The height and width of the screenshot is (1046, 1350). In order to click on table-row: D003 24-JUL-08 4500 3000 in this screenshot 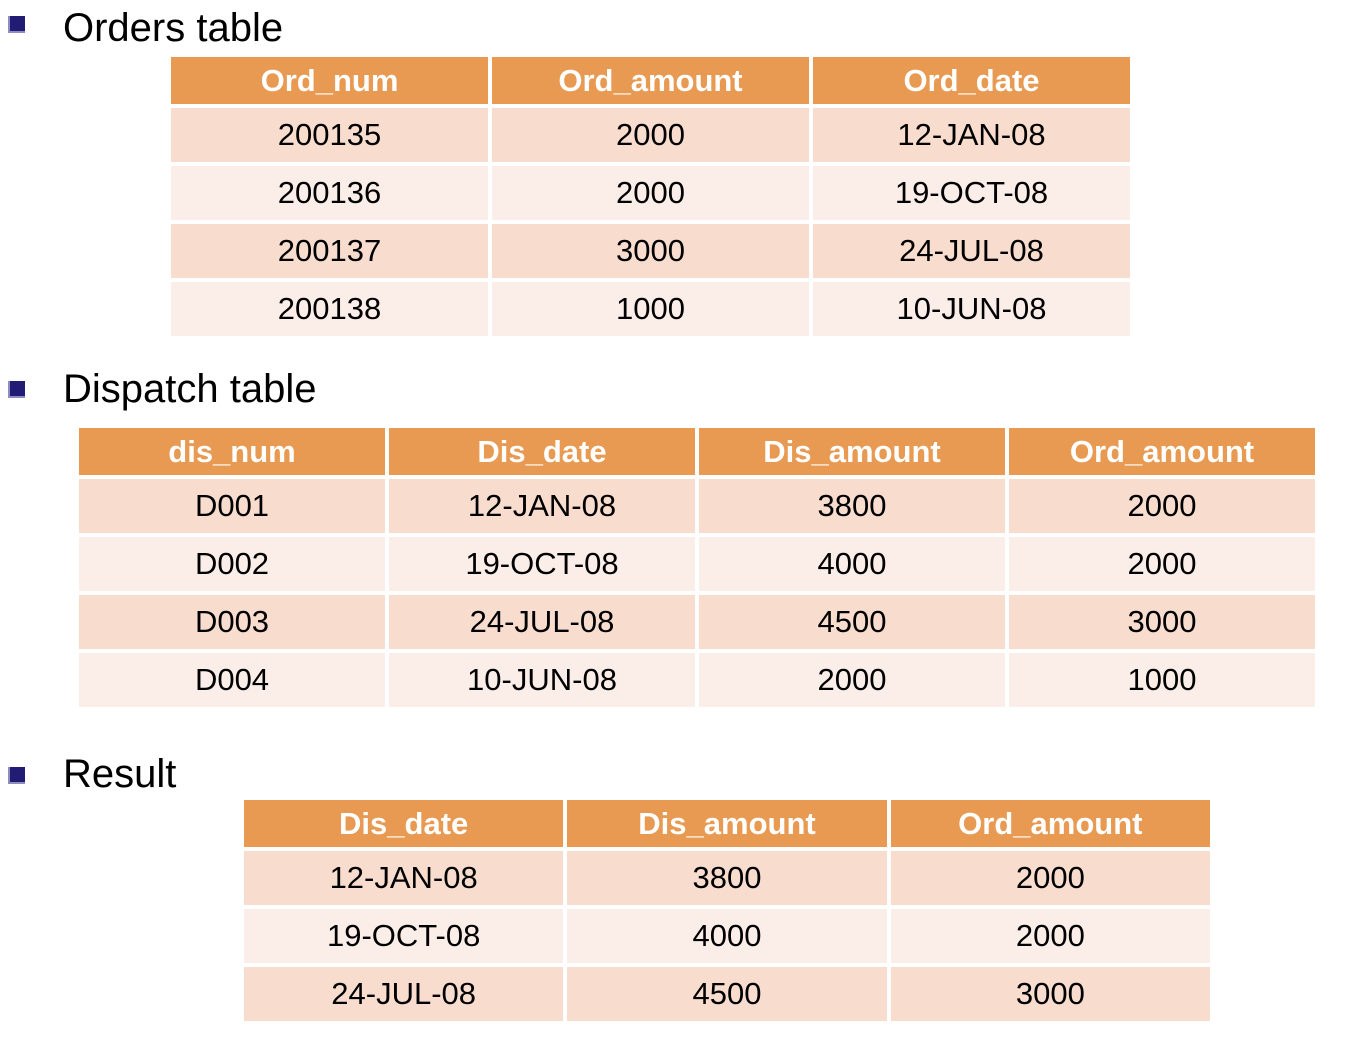, I will do `click(697, 622)`.